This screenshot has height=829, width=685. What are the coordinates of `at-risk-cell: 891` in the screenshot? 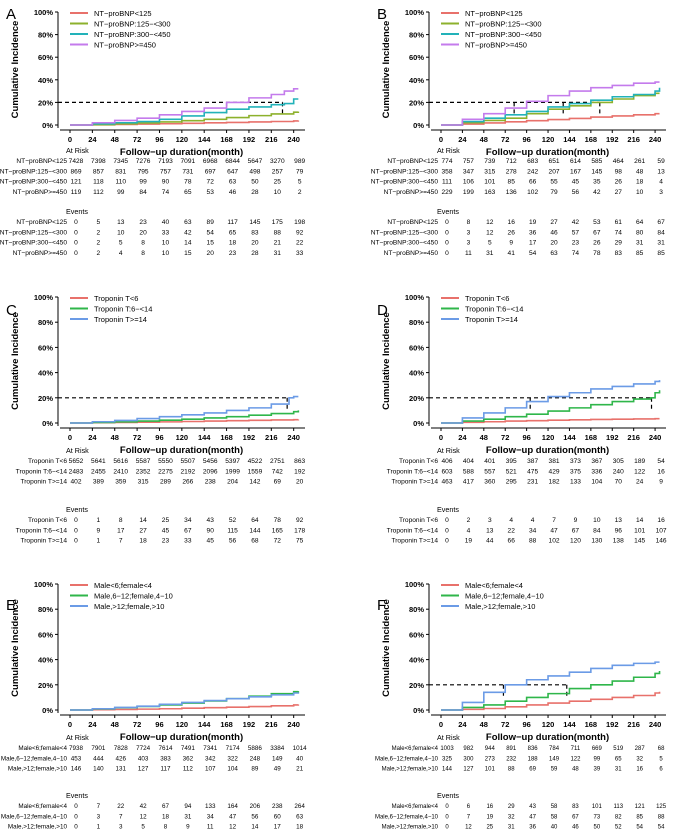 It's located at (511, 749).